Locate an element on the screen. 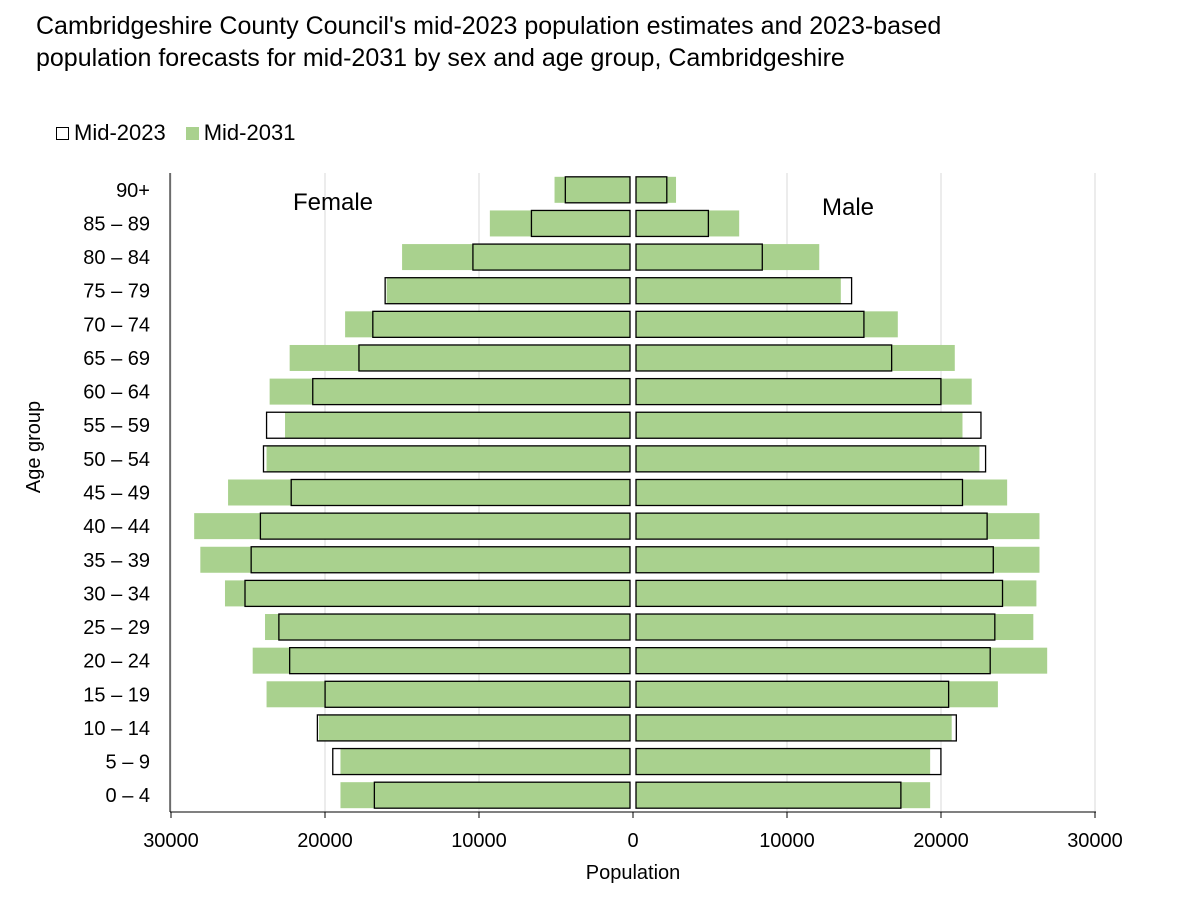  bar-mid-2031-female-90plus is located at coordinates (592, 189).